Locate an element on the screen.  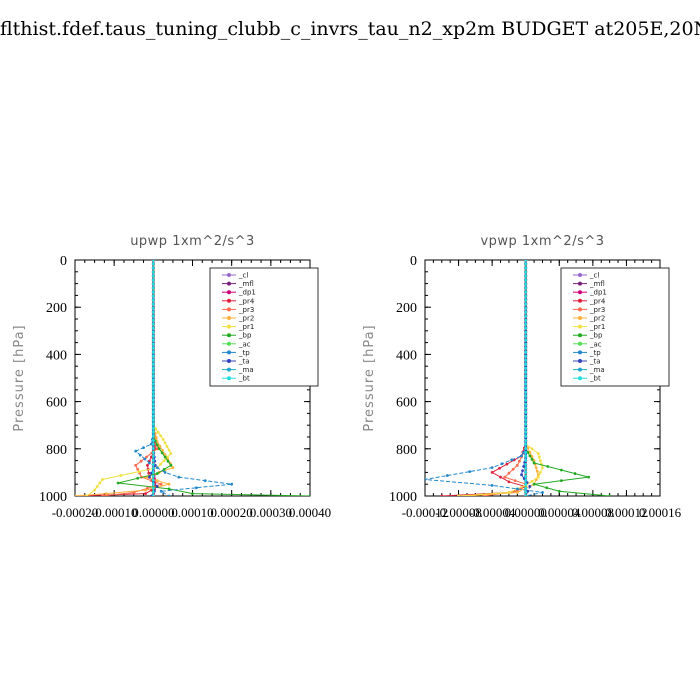
legend-entry: _ma is located at coordinates (597, 370).